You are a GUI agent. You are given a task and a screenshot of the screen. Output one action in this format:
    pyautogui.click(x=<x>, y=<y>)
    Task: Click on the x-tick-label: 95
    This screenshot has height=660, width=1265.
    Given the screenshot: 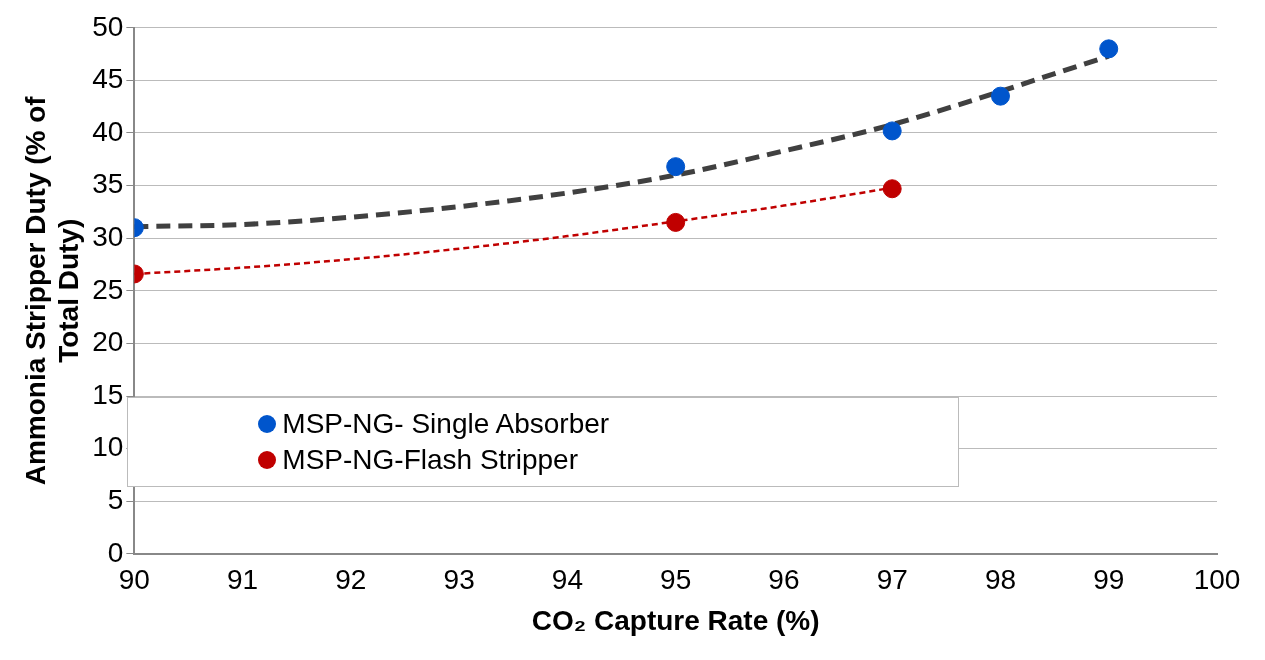 What is the action you would take?
    pyautogui.click(x=676, y=580)
    